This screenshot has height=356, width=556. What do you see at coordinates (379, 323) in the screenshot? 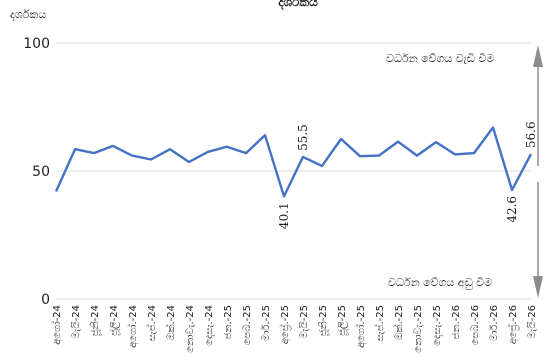
I see `x-tick-label: සැප්.-25` at bounding box center [379, 323].